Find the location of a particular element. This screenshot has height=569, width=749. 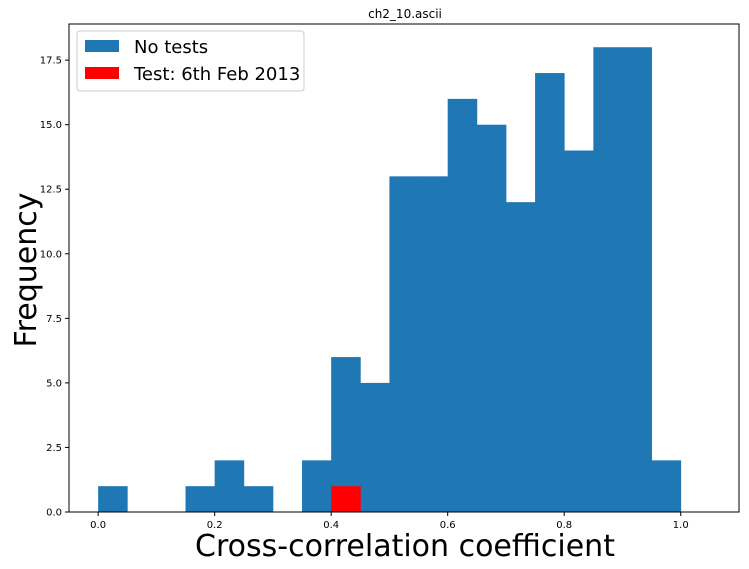

y-axis-ticks: 0.0 2.5 5.0 7.5 10.0 12.5 15.0 17.5 is located at coordinates (54, 287).